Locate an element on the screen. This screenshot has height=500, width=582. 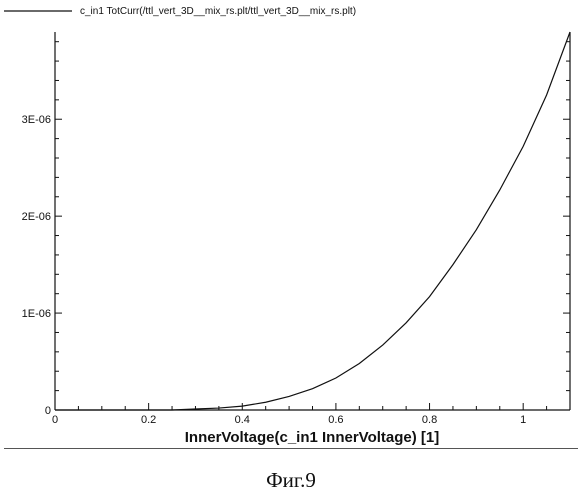
y-tick-label: 0 is located at coordinates (48, 411).